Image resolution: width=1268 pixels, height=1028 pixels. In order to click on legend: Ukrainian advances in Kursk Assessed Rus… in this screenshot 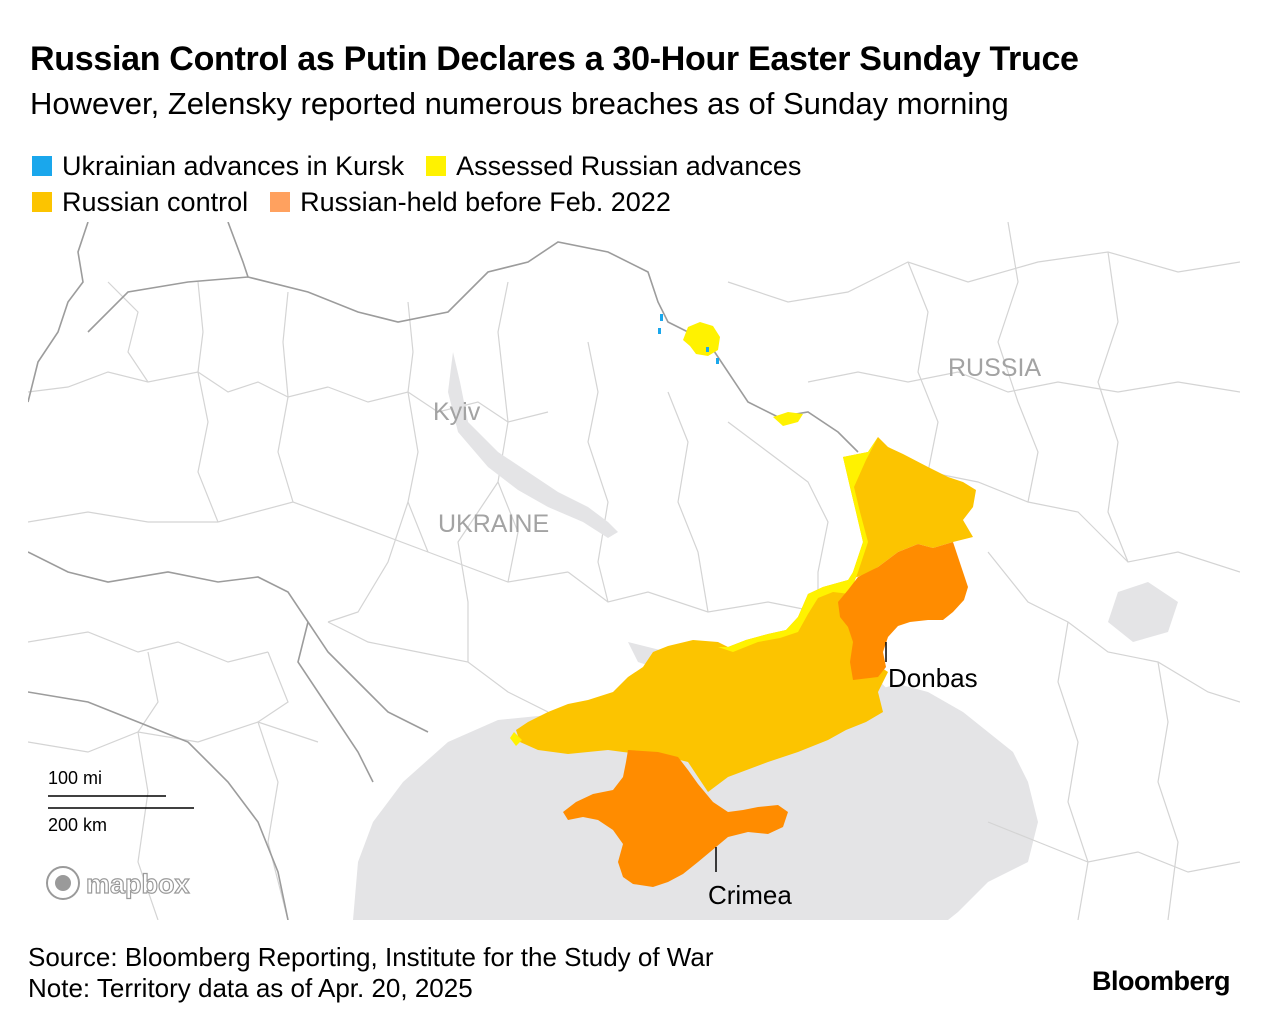, I will do `click(632, 184)`.